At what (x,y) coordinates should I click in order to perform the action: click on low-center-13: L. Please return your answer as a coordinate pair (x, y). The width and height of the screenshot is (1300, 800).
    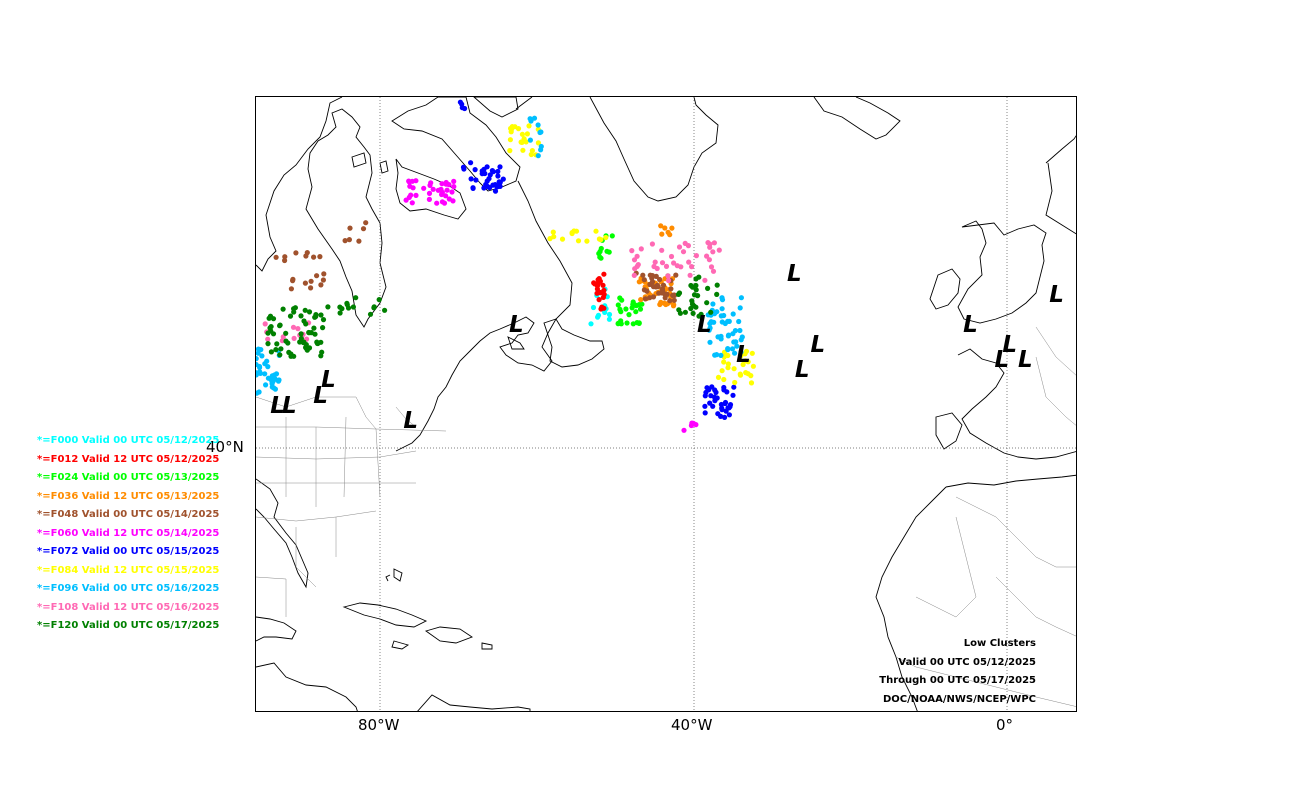
    Looking at the image, I should click on (289, 405).